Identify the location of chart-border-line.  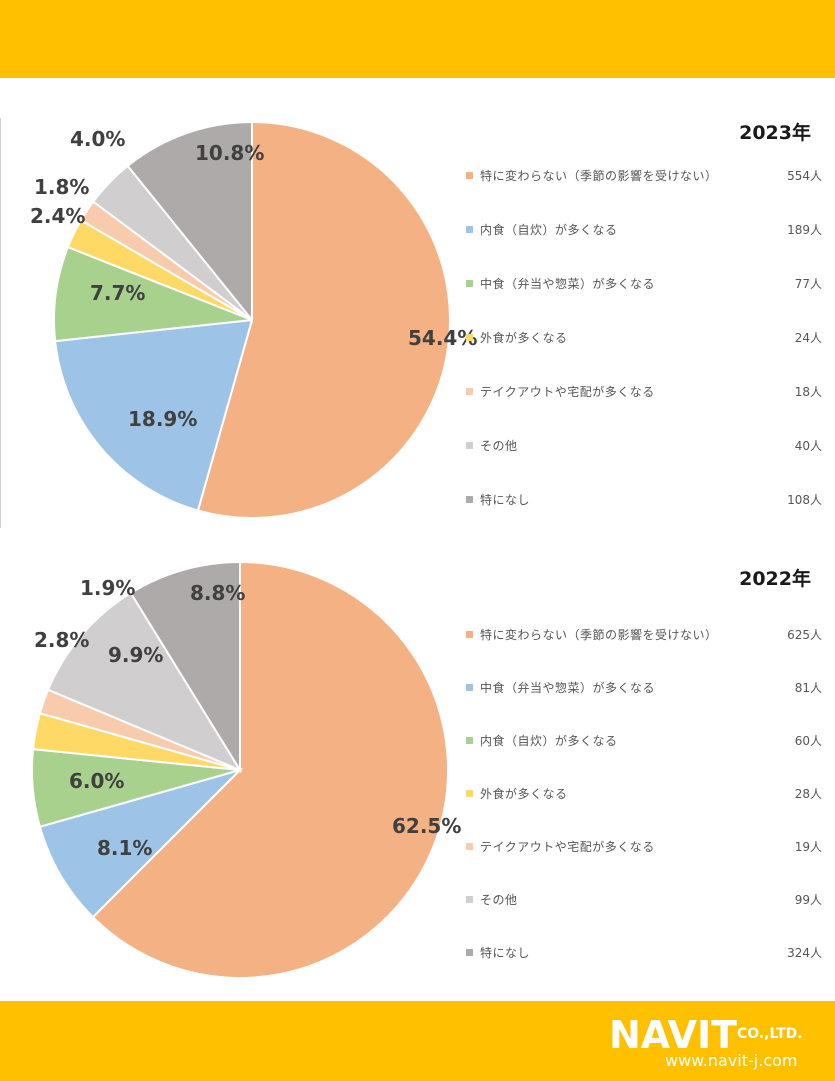
(0, 323).